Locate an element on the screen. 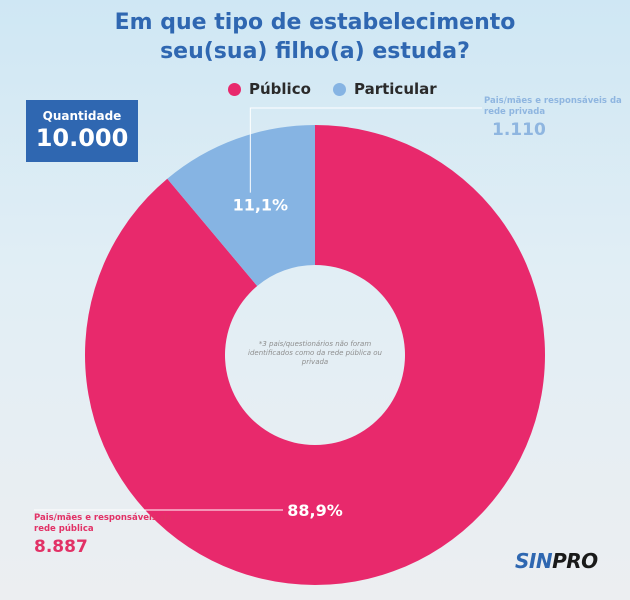 The image size is (630, 600). legend-item-publico: Público is located at coordinates (269, 89).